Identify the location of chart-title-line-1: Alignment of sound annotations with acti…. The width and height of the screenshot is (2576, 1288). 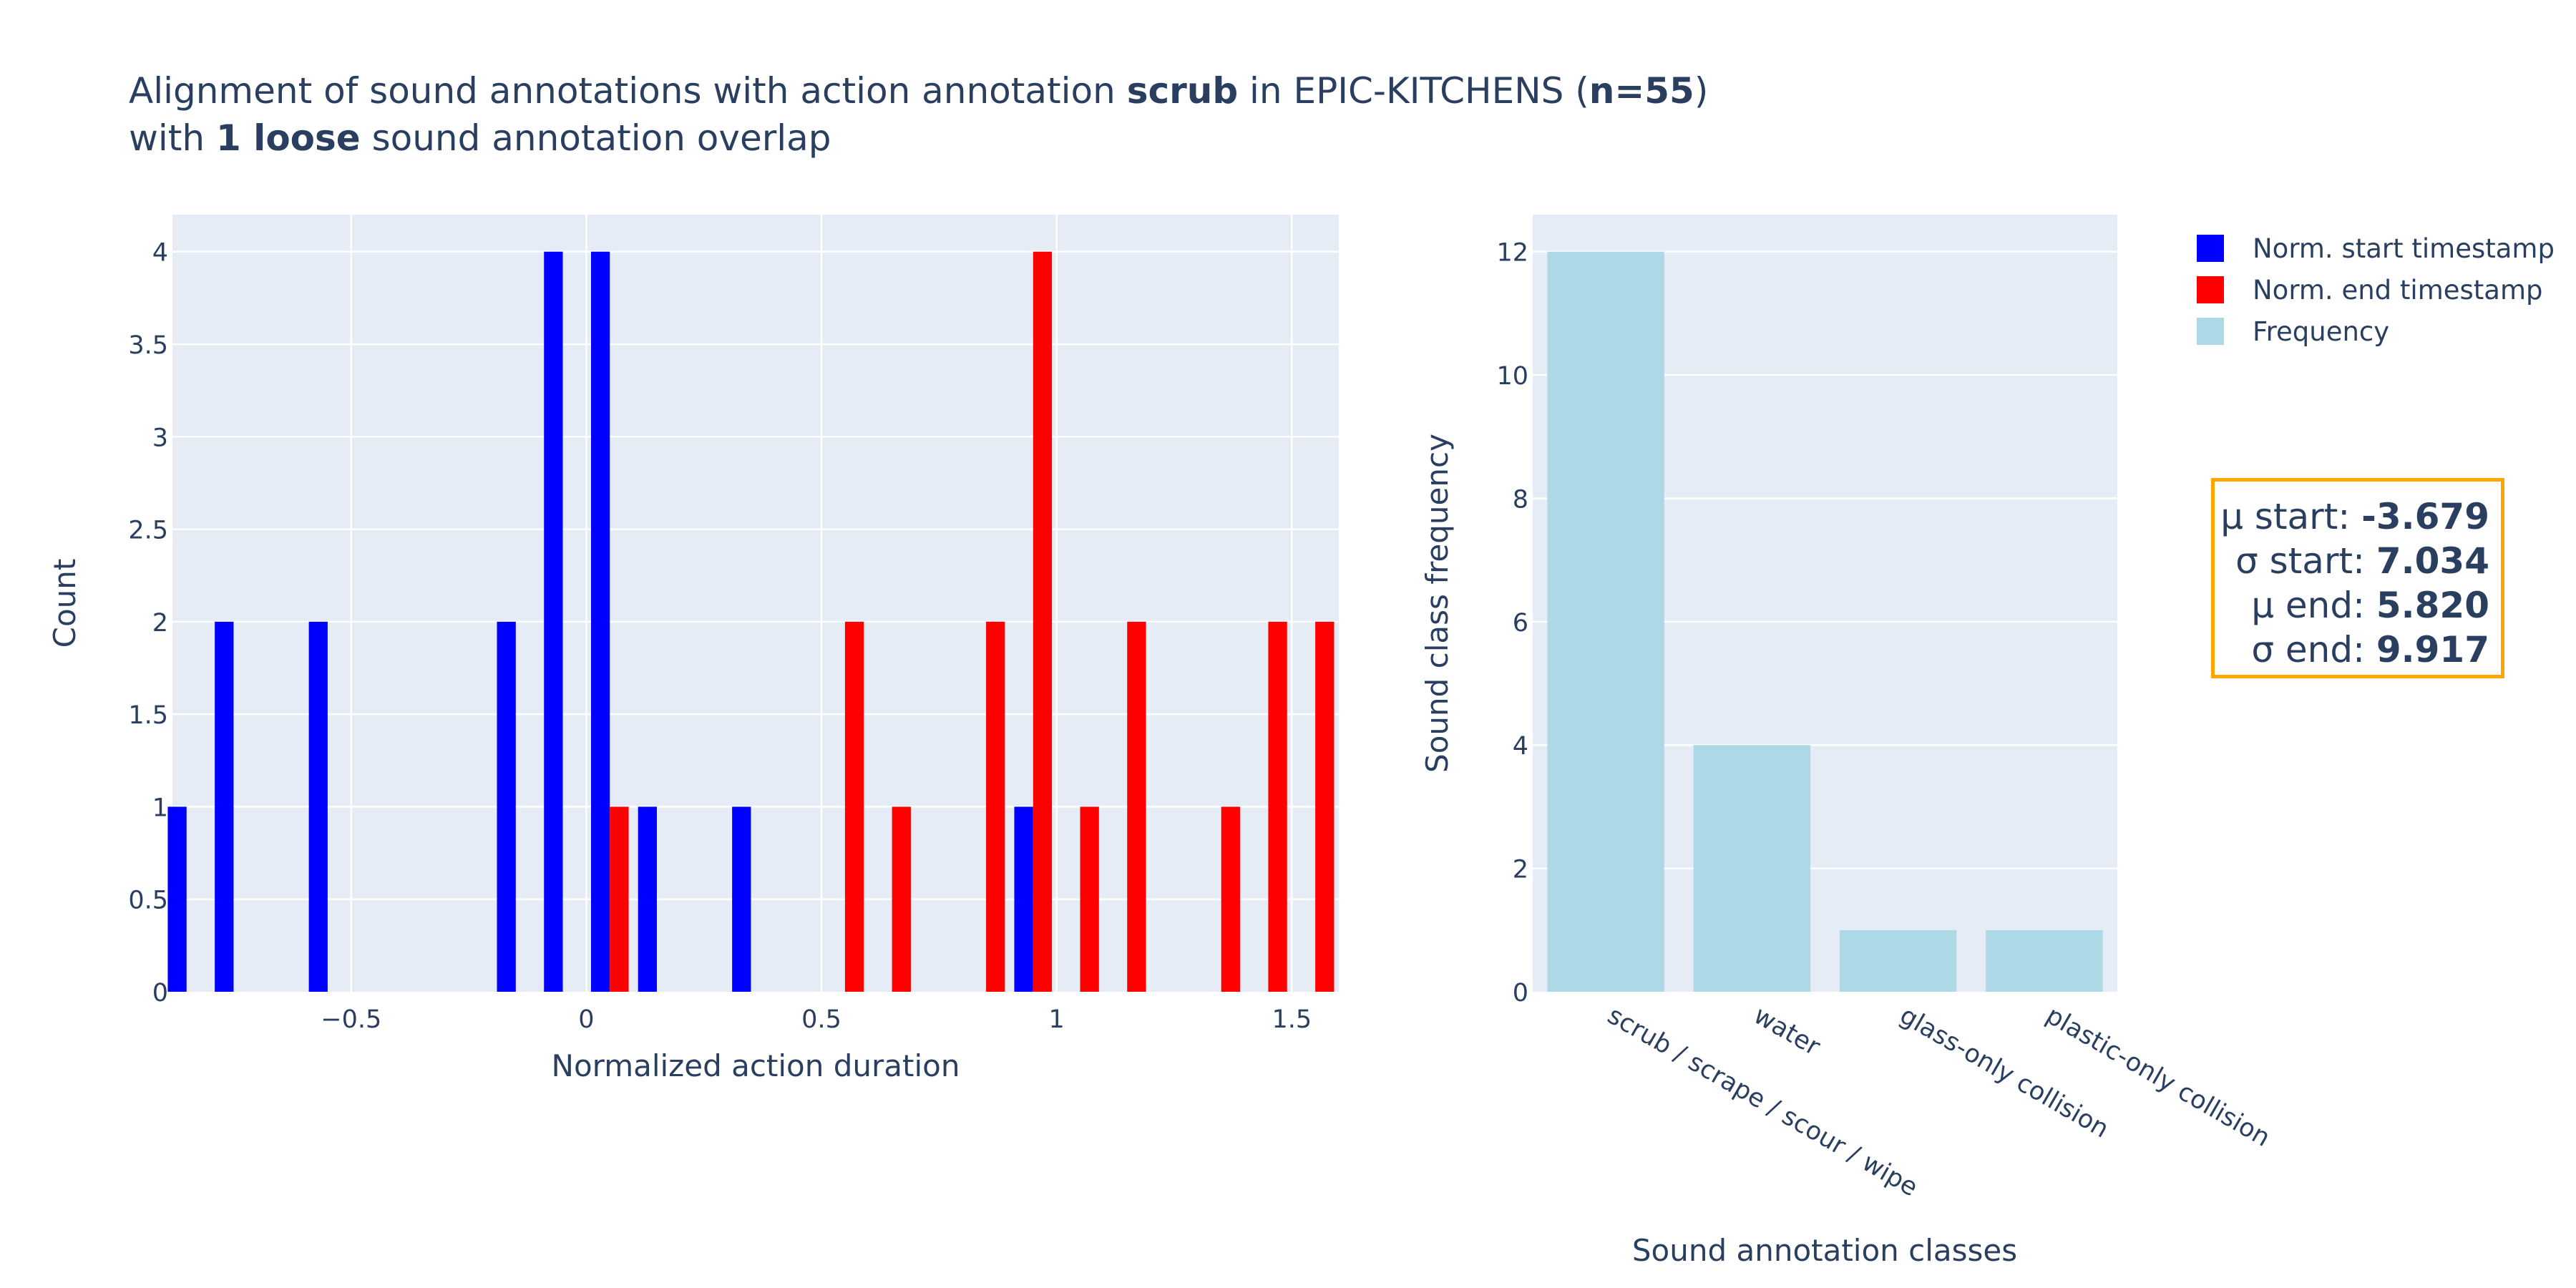
(918, 91).